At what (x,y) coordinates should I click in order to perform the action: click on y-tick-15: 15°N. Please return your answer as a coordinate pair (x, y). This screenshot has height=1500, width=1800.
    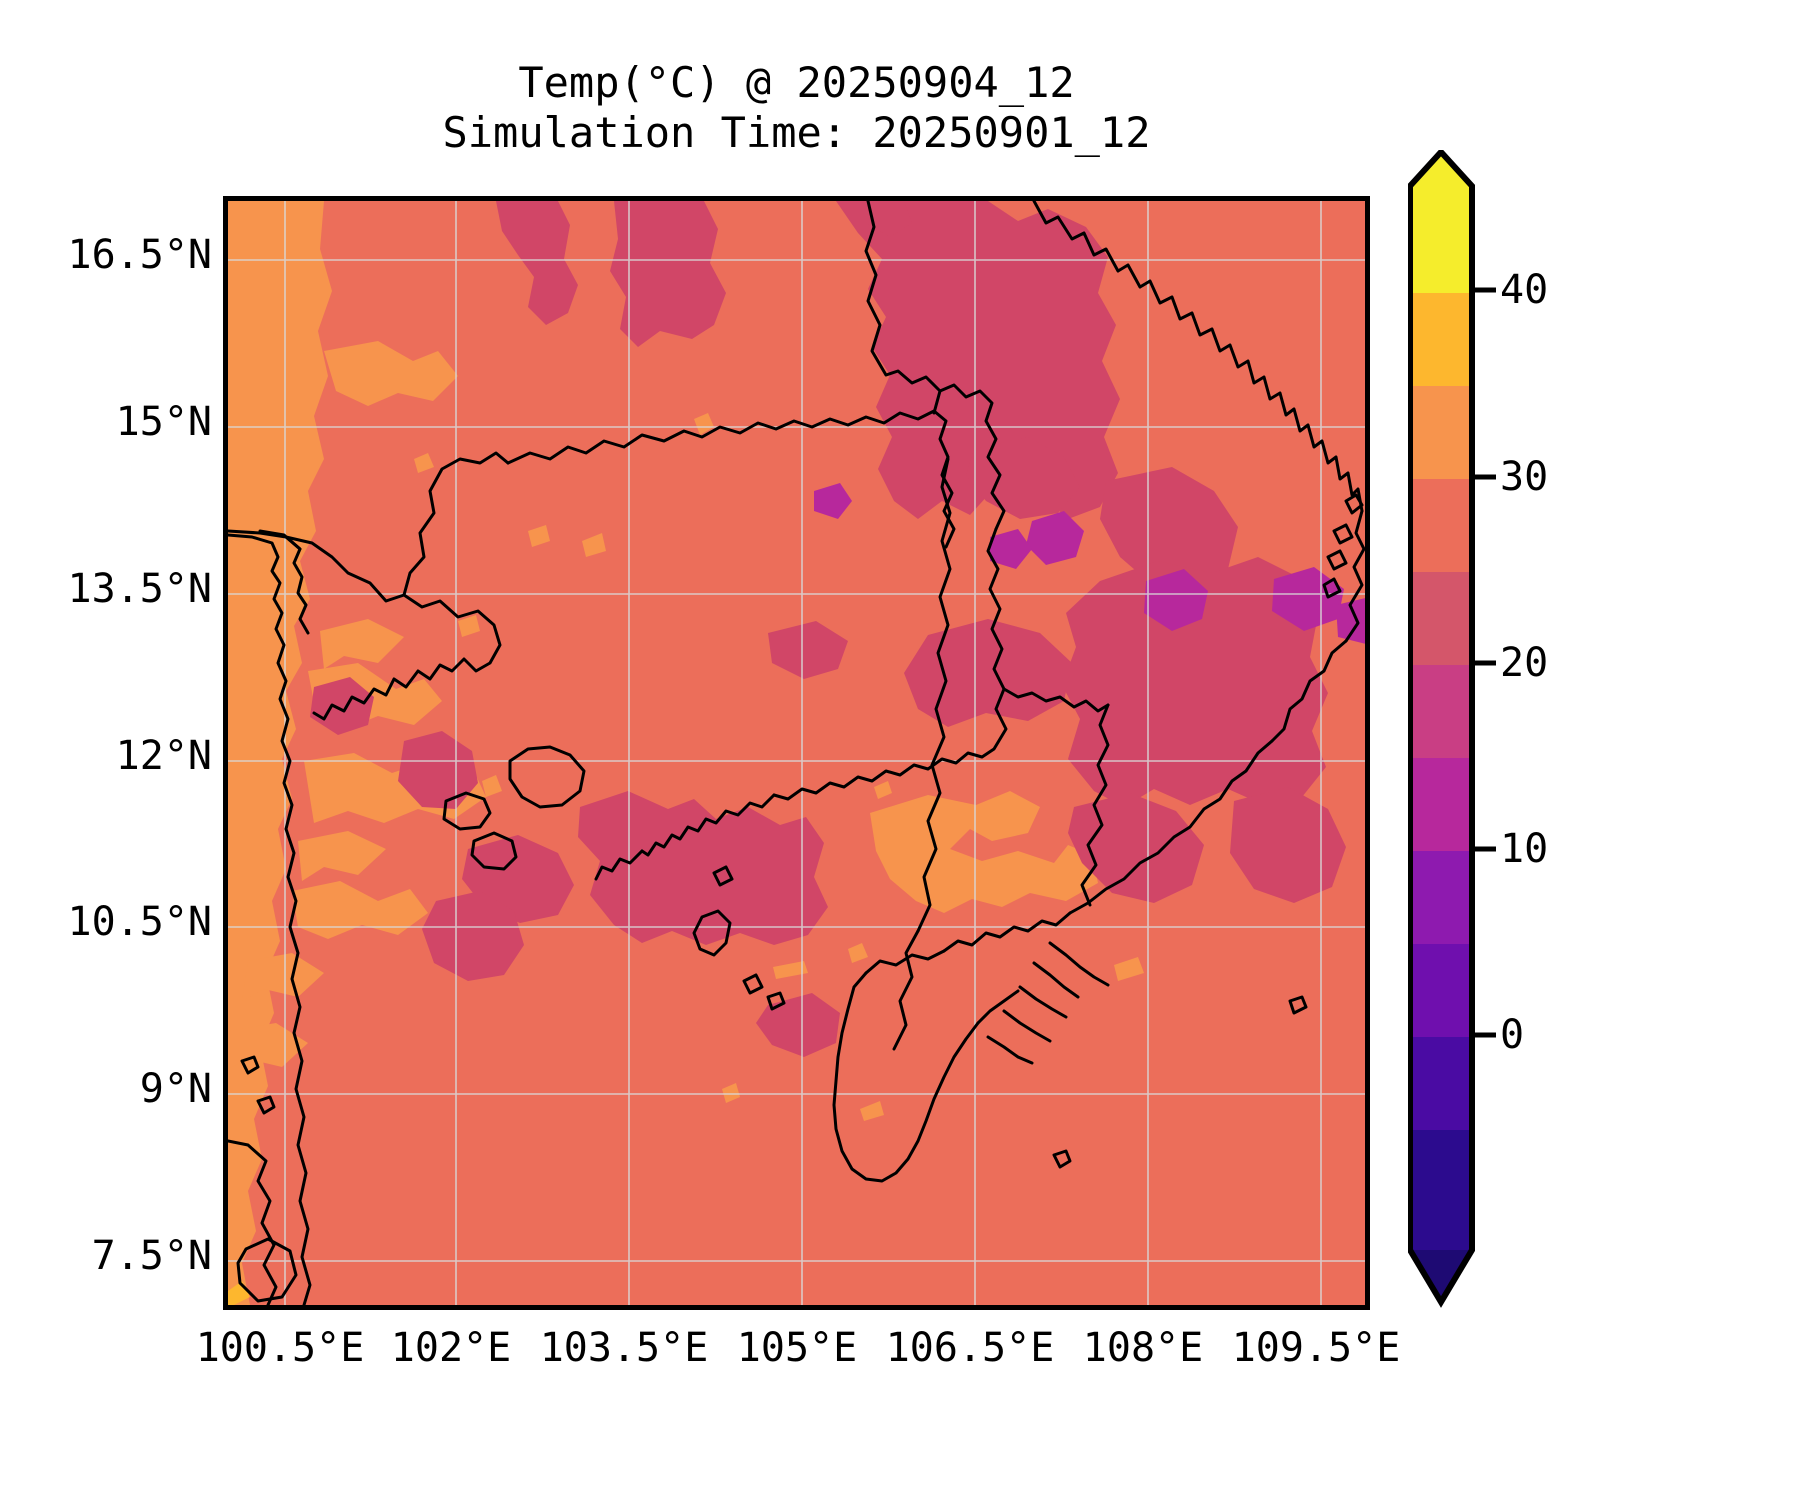
    Looking at the image, I should click on (163, 422).